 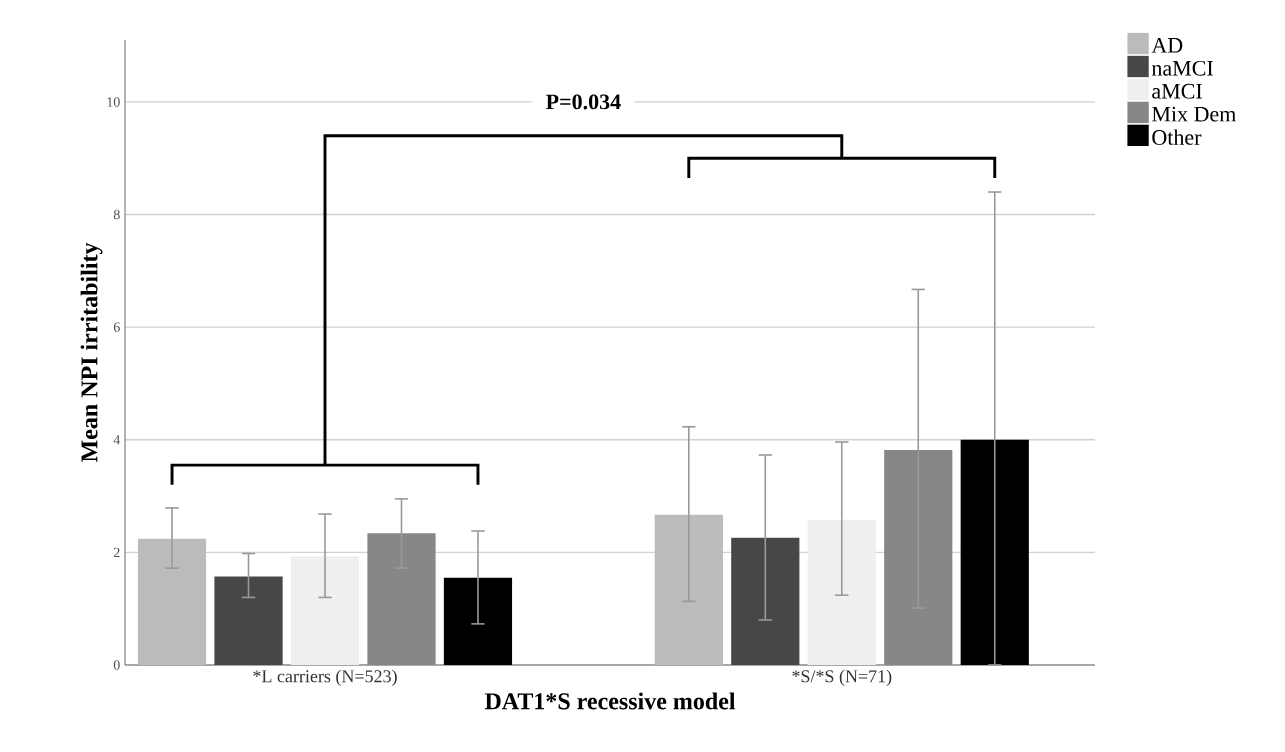 What do you see at coordinates (1182, 68) in the screenshot?
I see `legend-label: naMCI` at bounding box center [1182, 68].